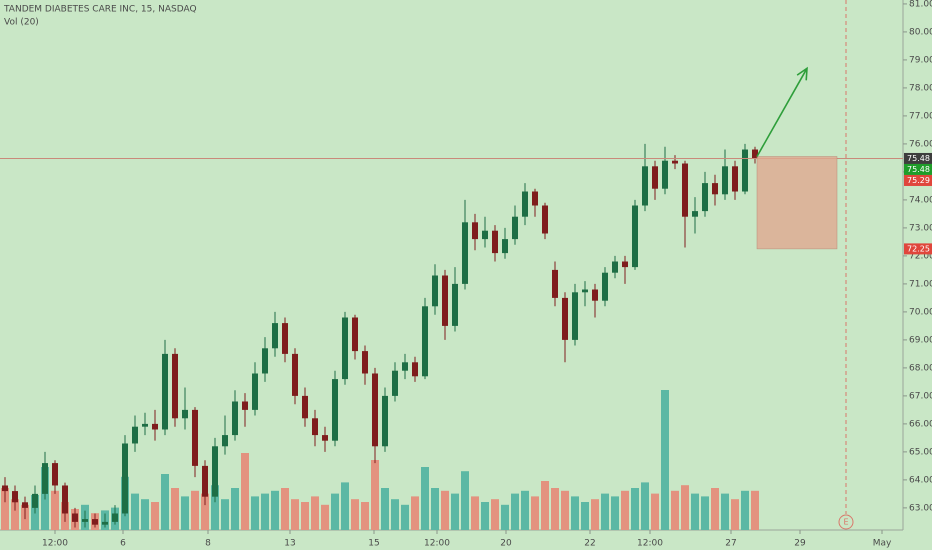 The width and height of the screenshot is (932, 554). I want to click on y-tick-label: 67.00, so click(920, 396).